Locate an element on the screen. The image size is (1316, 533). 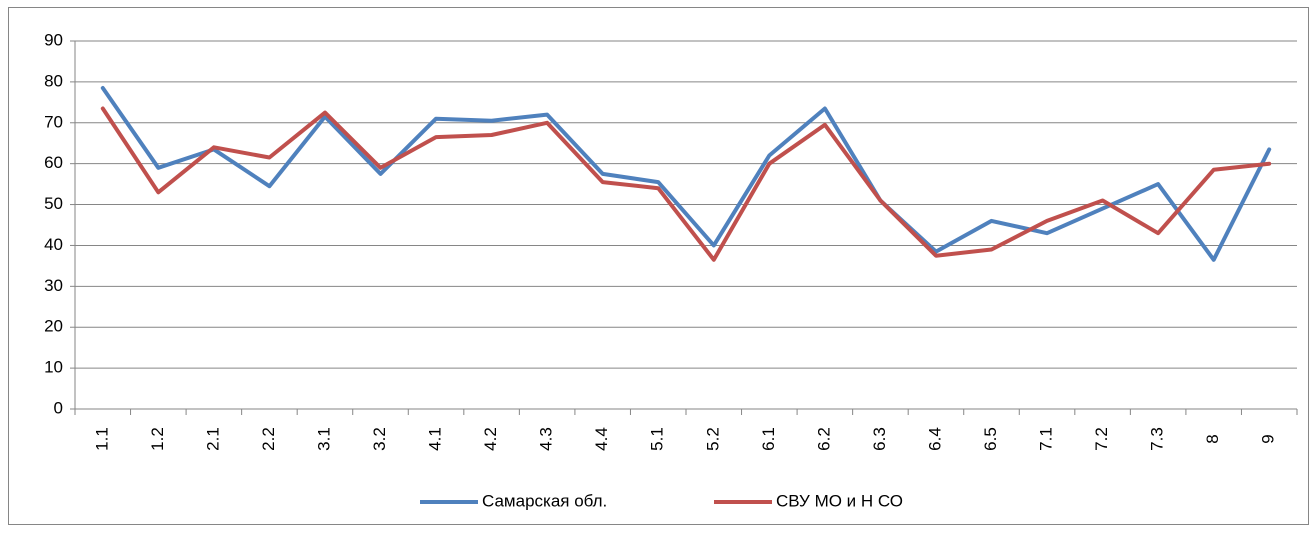
x-tick-label: 5.2 is located at coordinates (712, 439).